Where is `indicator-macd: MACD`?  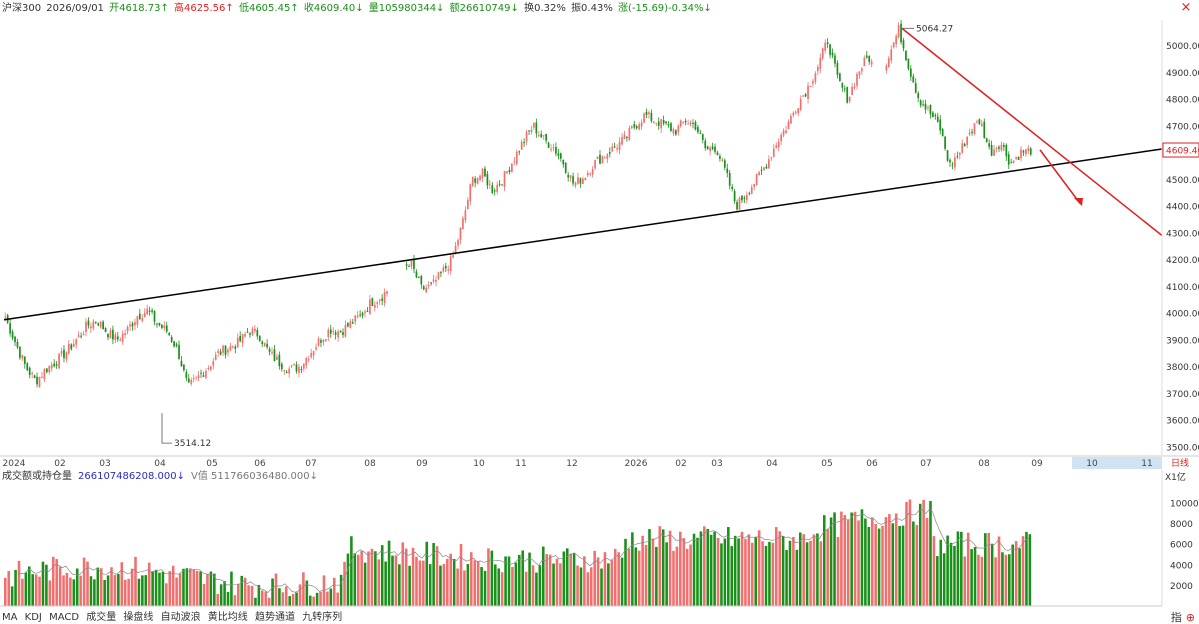
indicator-macd: MACD is located at coordinates (64, 617).